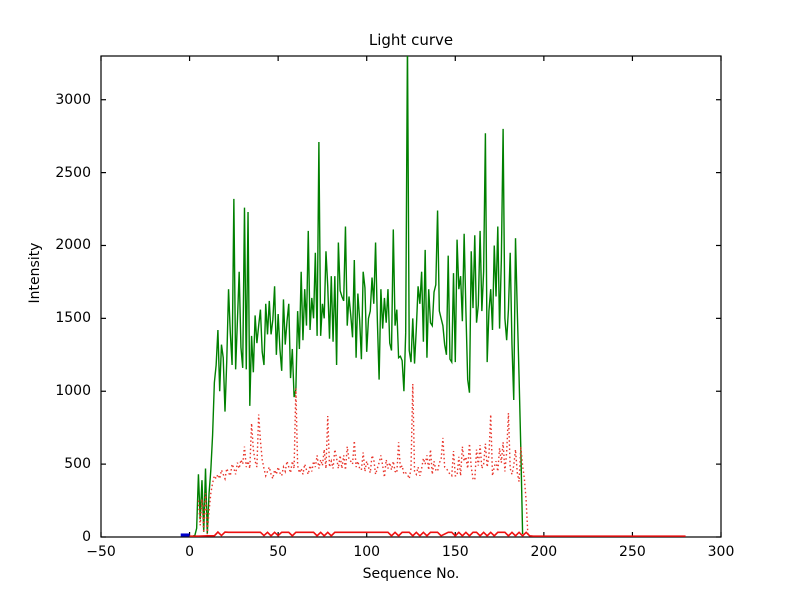 The height and width of the screenshot is (600, 800). What do you see at coordinates (73, 318) in the screenshot?
I see `y-tick-label: 1500` at bounding box center [73, 318].